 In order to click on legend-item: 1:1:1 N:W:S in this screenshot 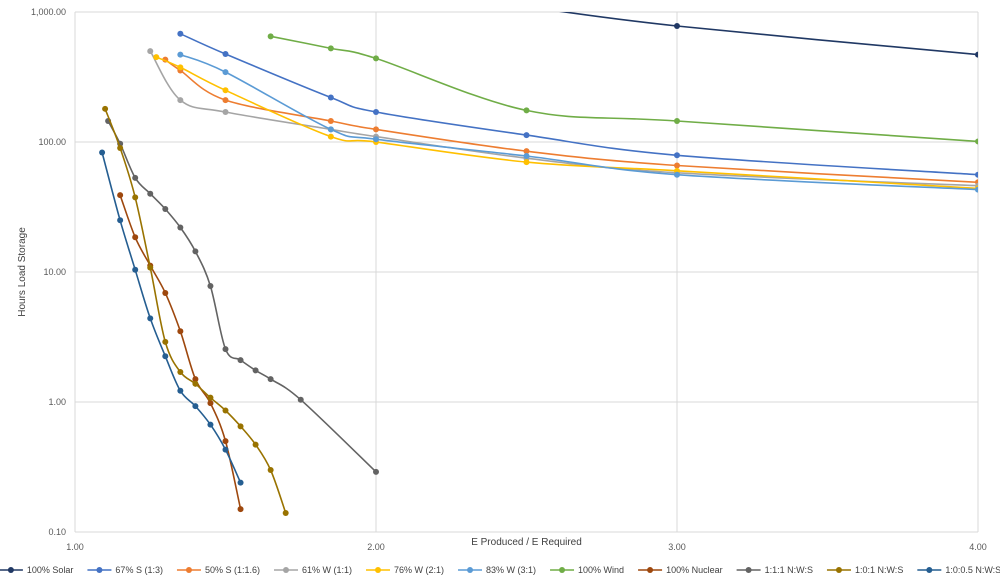, I will do `click(774, 570)`.